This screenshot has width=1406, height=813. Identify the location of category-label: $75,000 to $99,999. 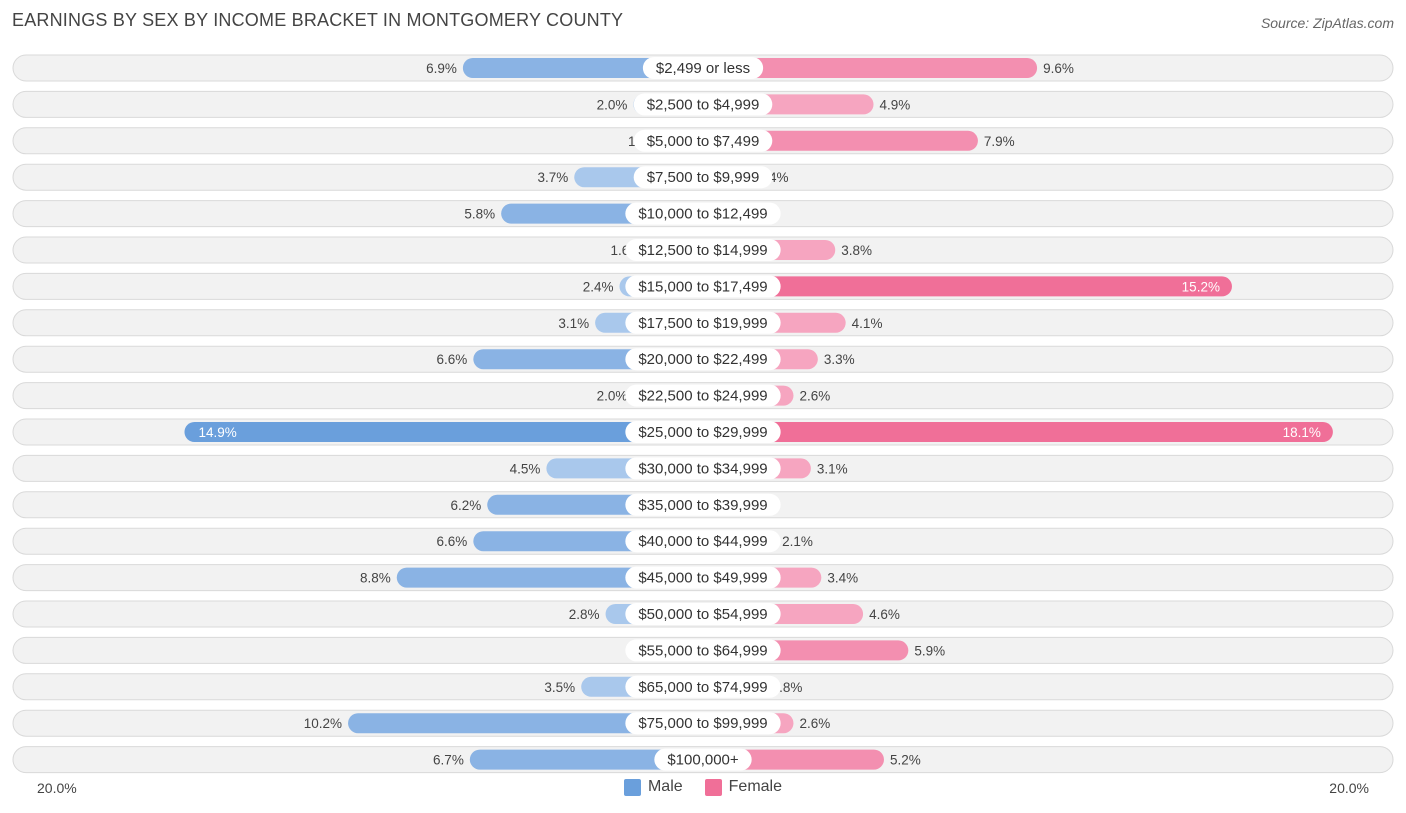
(702, 723).